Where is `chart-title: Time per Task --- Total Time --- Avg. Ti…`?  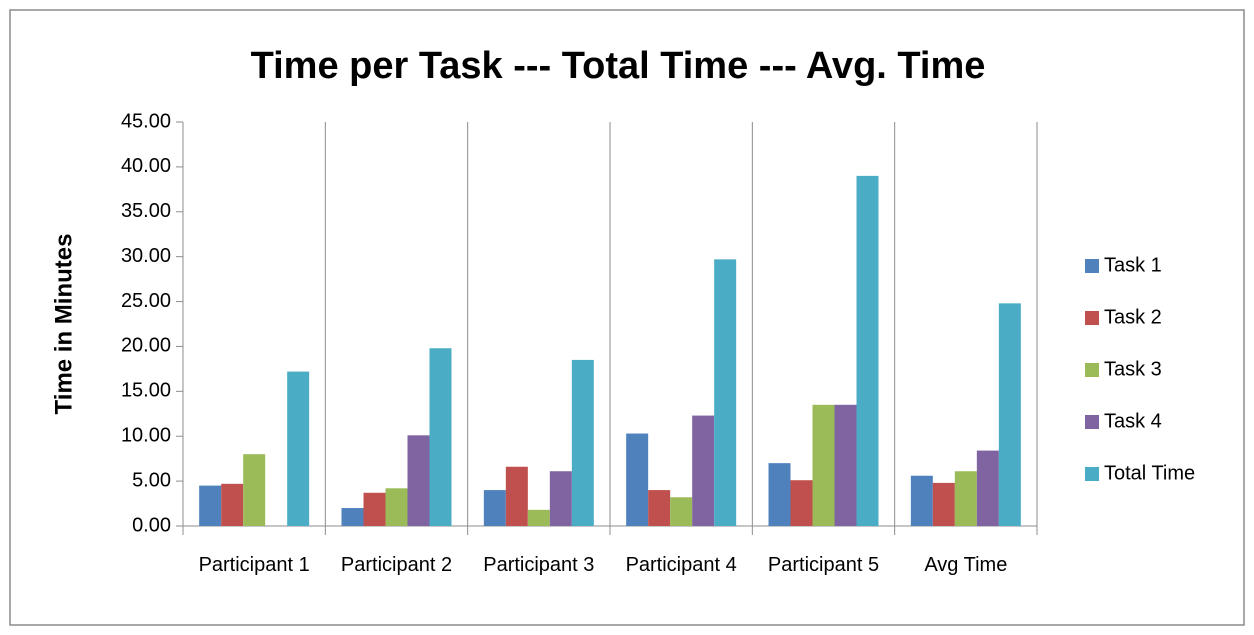
chart-title: Time per Task --- Total Time --- Avg. Ti… is located at coordinates (618, 66).